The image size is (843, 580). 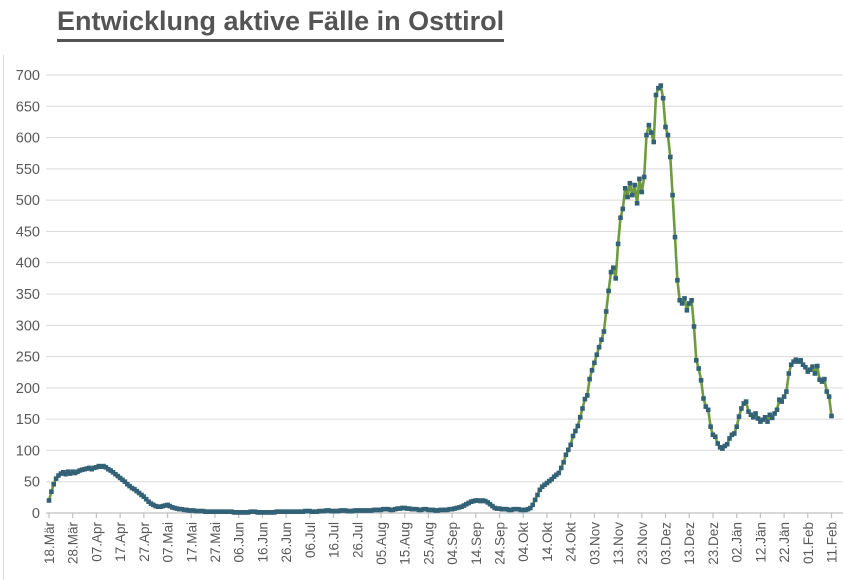 I want to click on x-tick-label: 05.Aug, so click(x=381, y=543).